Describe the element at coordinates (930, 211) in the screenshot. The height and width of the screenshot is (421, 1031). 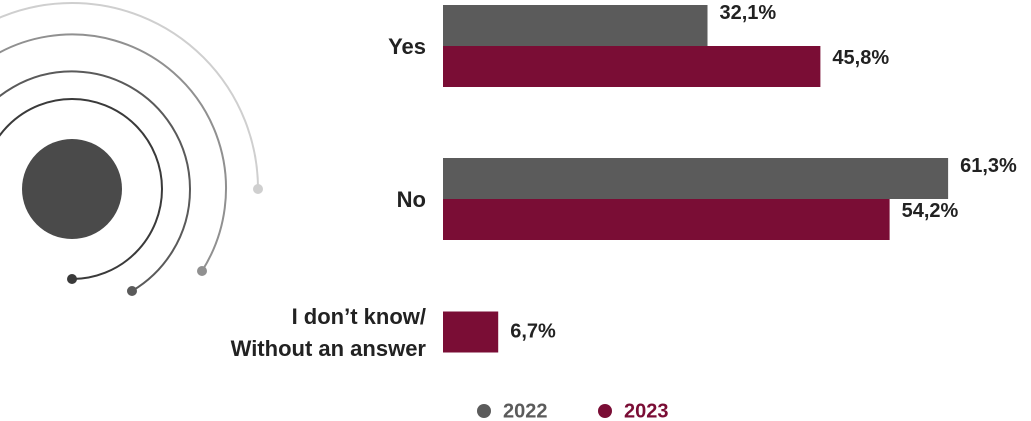
I see `value-label: 54,2%` at that location.